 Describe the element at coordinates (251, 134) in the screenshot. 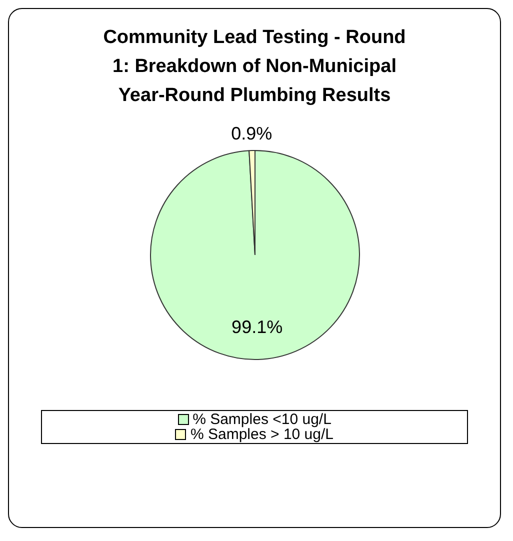

I see `data-label: 0.9%` at that location.